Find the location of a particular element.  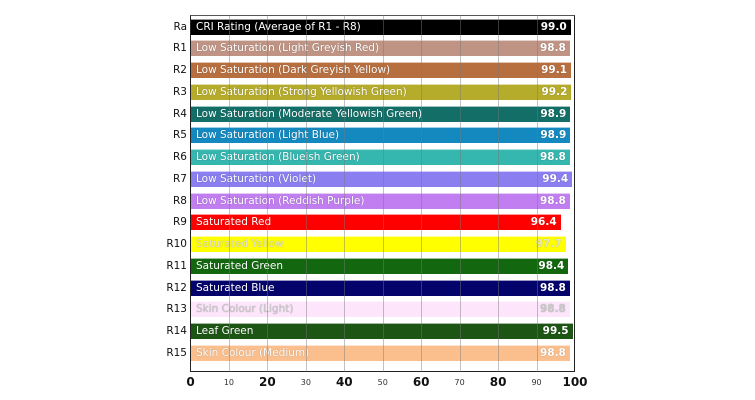

x-tick-label: 50 is located at coordinates (382, 382).